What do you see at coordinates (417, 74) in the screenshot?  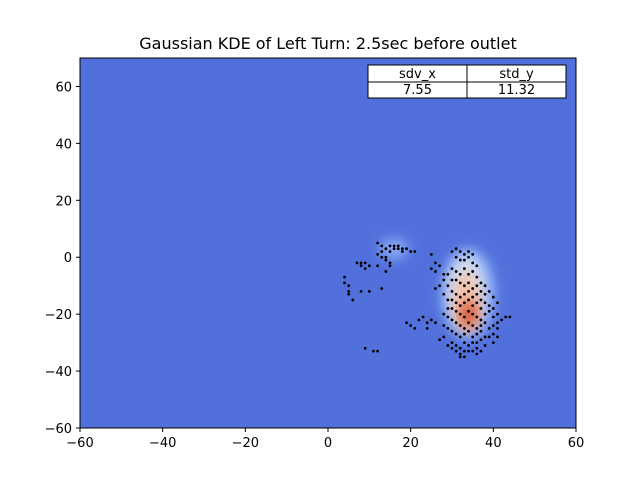 I see `table-header-sdv-x: sdv_x` at bounding box center [417, 74].